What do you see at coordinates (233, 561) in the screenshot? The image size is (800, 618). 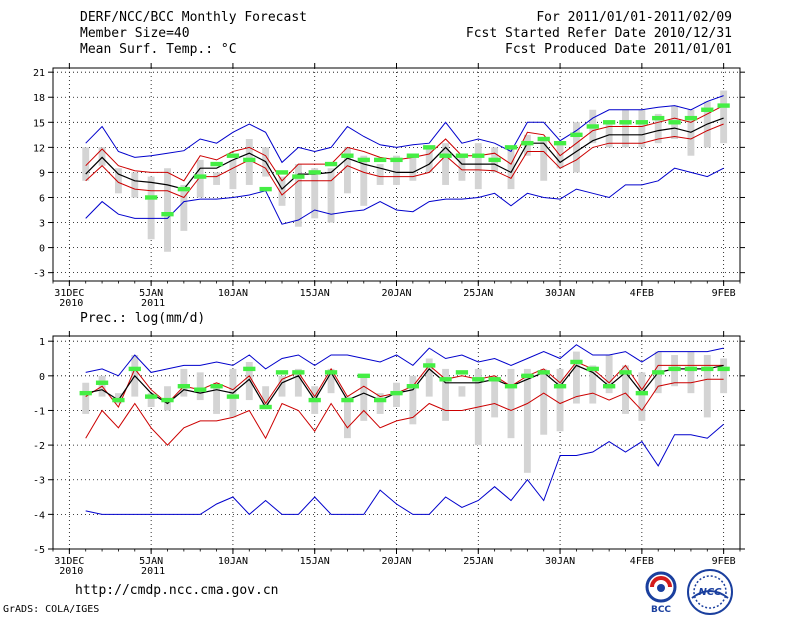 I see `panel2-xtick-label: 10JAN` at bounding box center [233, 561].